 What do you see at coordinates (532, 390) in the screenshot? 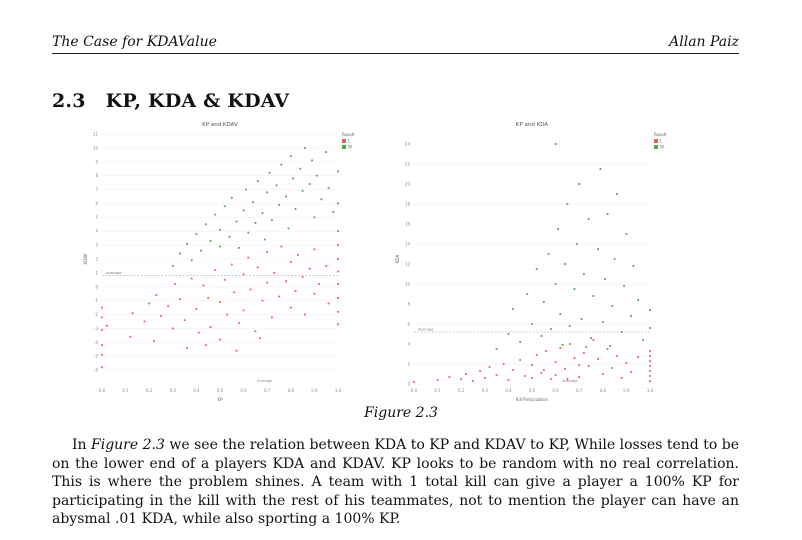
I see `x-tick-label: 0.5` at bounding box center [532, 390].